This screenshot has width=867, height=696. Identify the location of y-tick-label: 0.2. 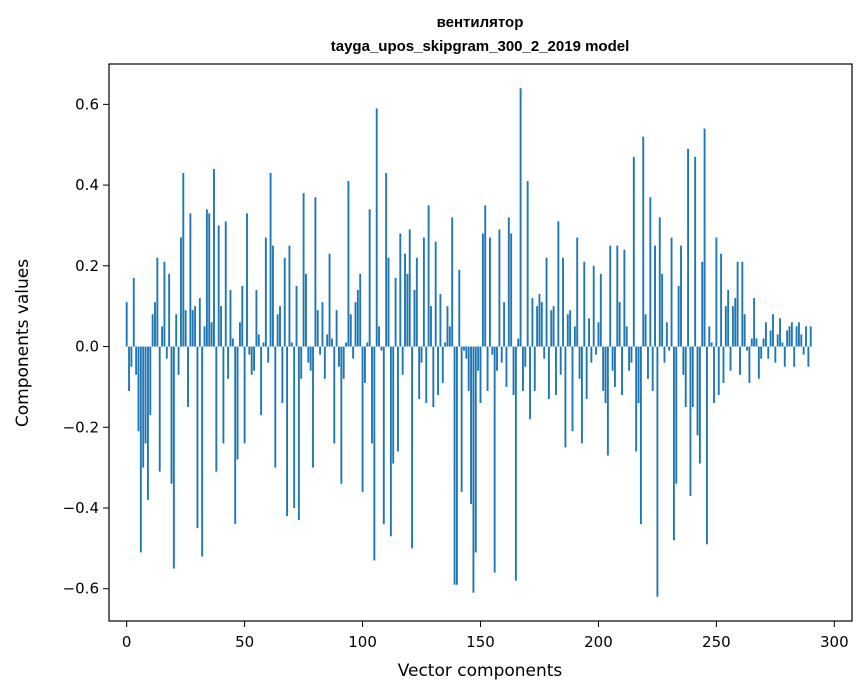
(87, 266).